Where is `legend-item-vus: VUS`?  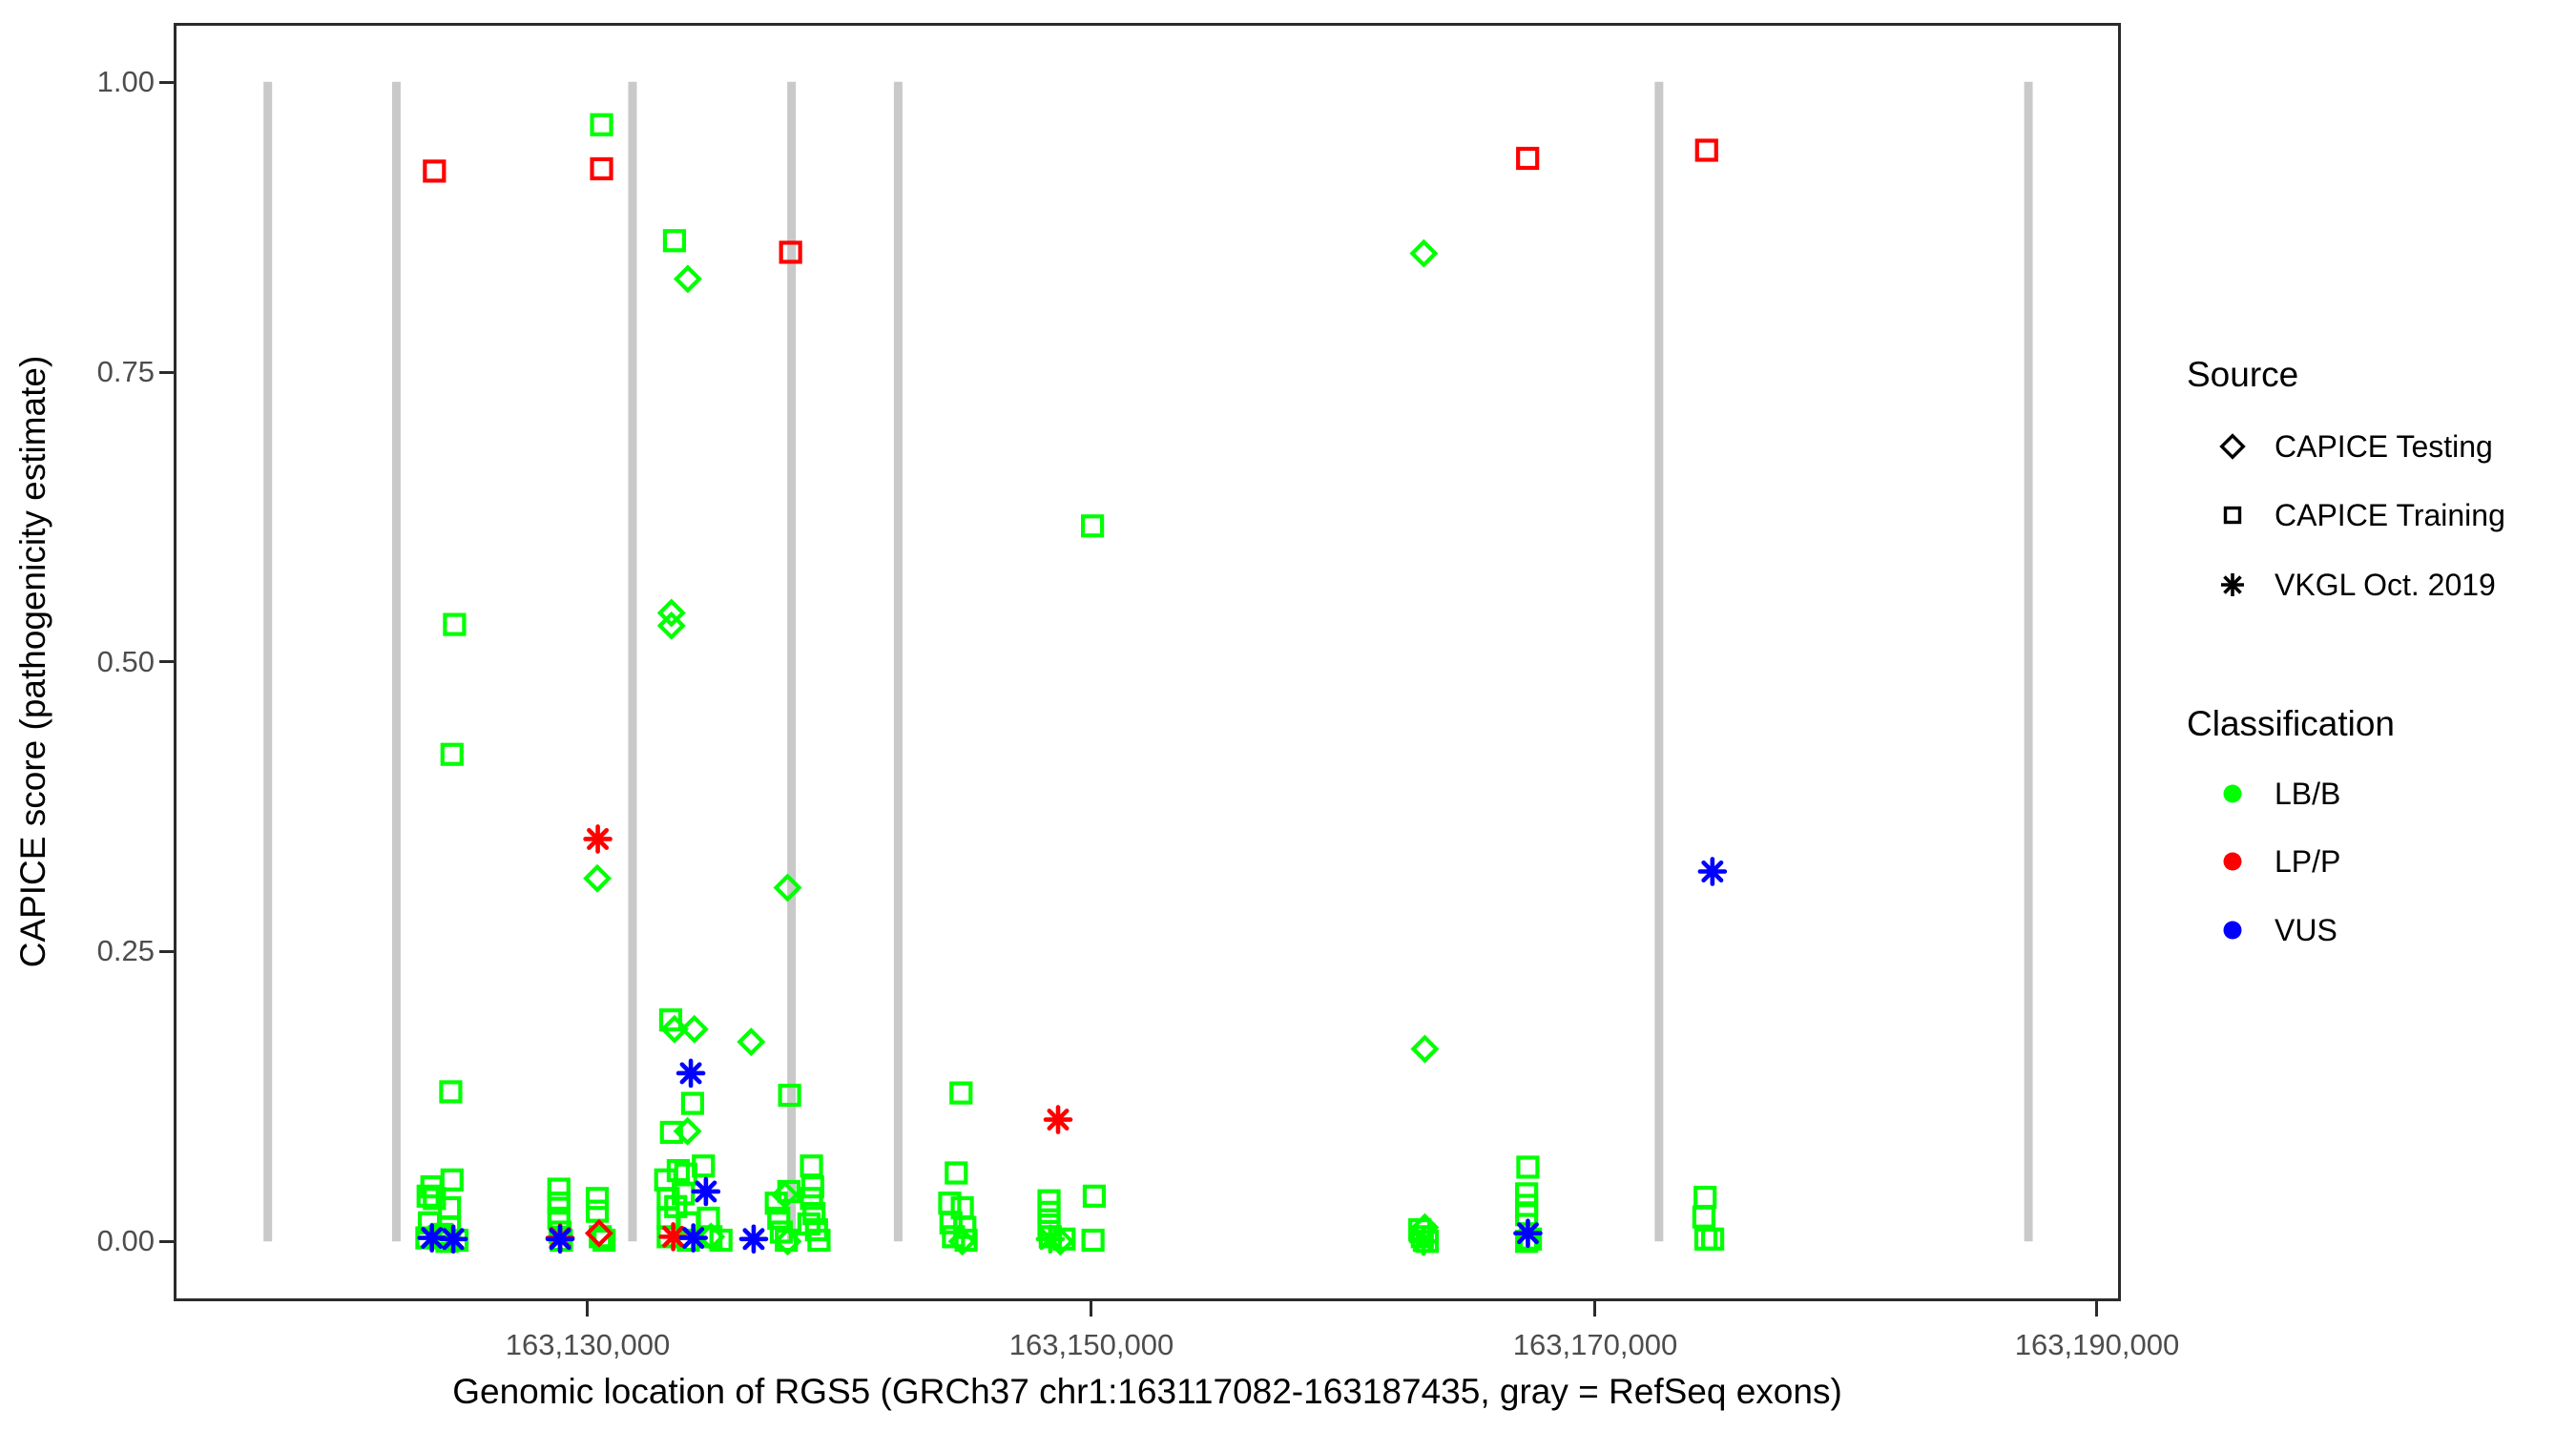 legend-item-vus: VUS is located at coordinates (2377, 930).